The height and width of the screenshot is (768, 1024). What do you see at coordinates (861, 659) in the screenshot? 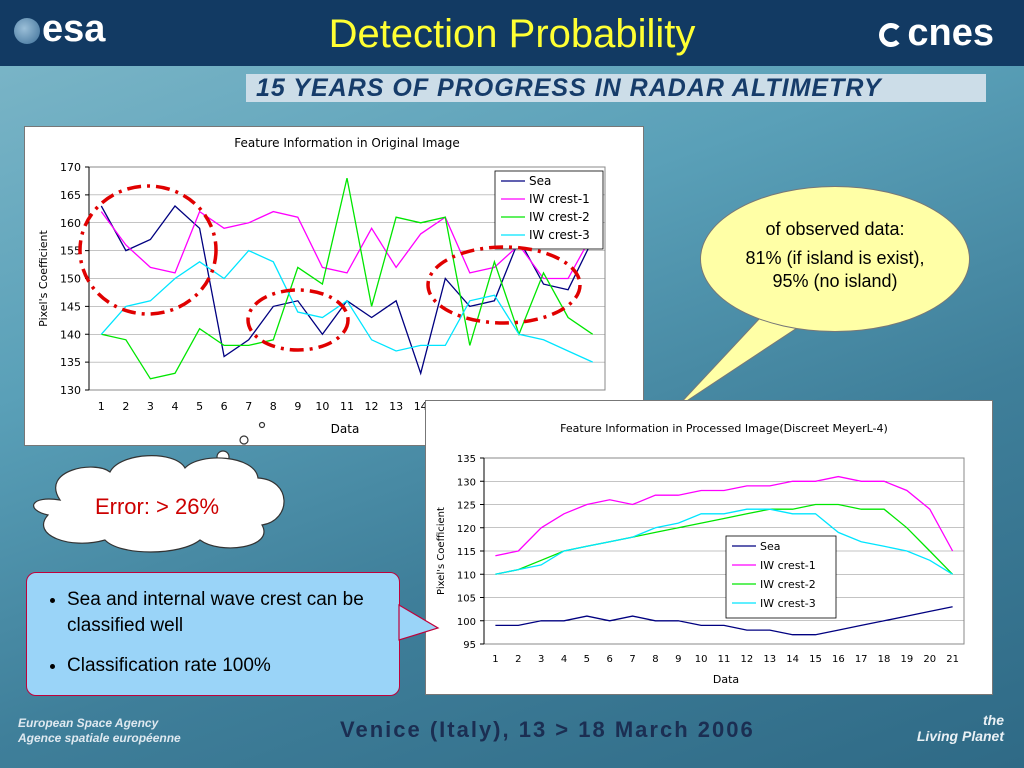
I see `x-tick-label: 17` at bounding box center [861, 659].